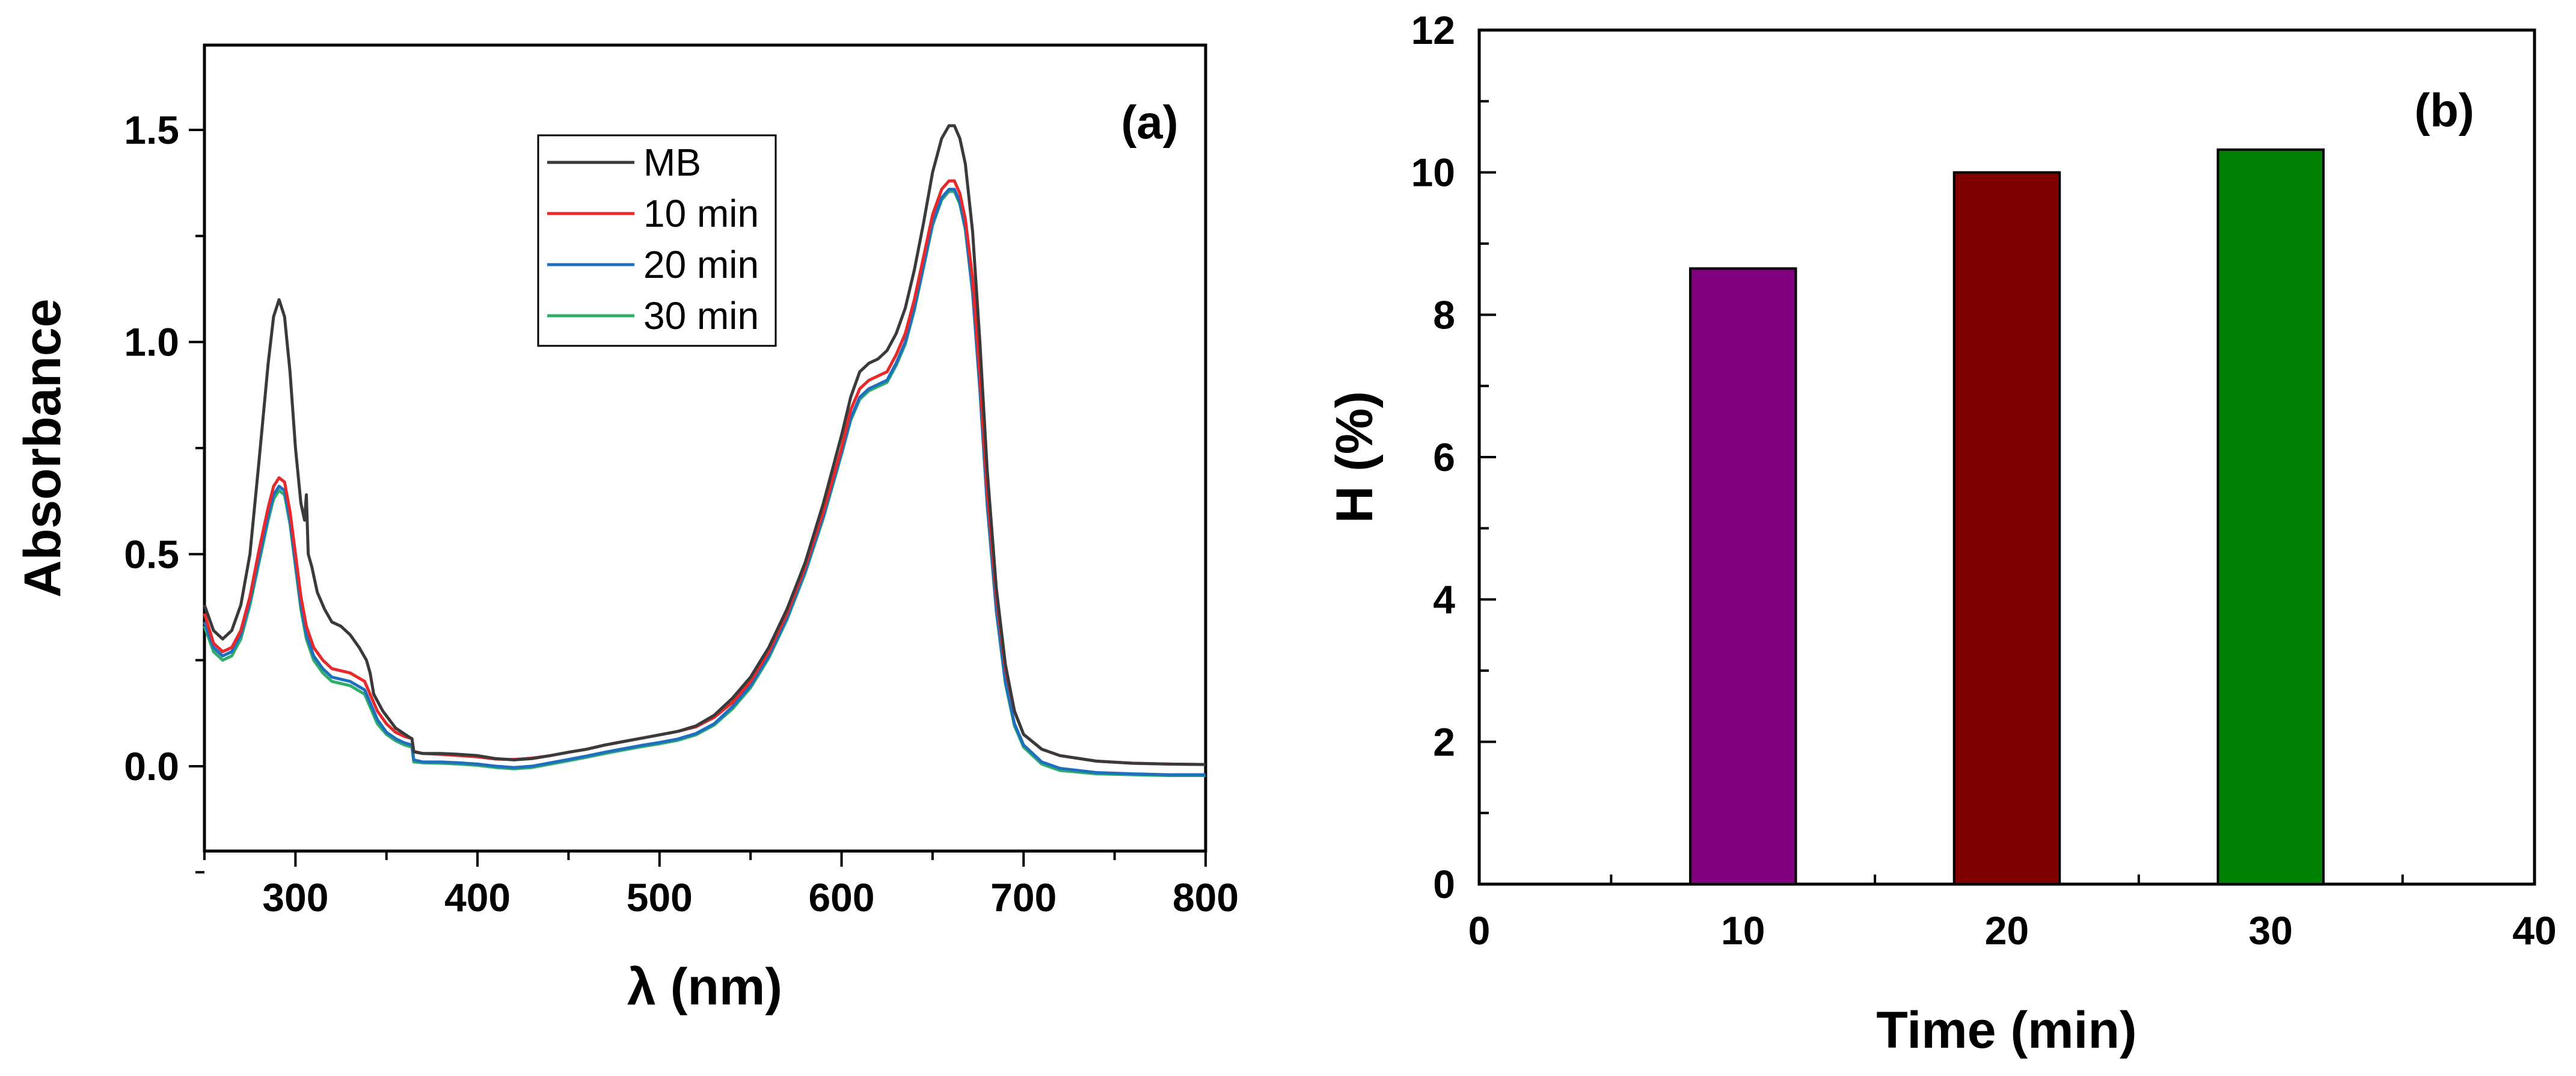  What do you see at coordinates (2007, 931) in the screenshot?
I see `x-tick-label-b: 20` at bounding box center [2007, 931].